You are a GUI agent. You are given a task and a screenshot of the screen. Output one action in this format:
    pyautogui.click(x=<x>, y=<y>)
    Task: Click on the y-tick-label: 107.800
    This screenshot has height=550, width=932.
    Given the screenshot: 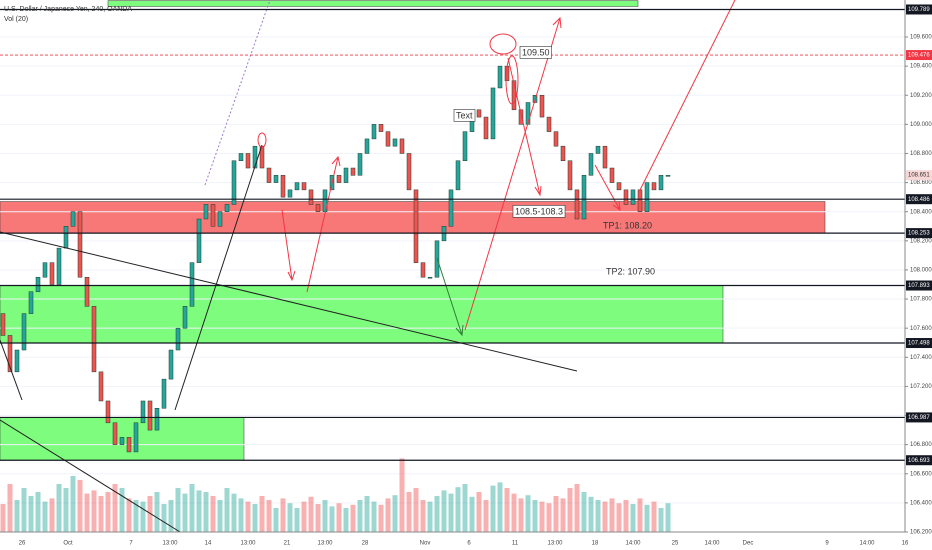 What is the action you would take?
    pyautogui.click(x=921, y=300)
    